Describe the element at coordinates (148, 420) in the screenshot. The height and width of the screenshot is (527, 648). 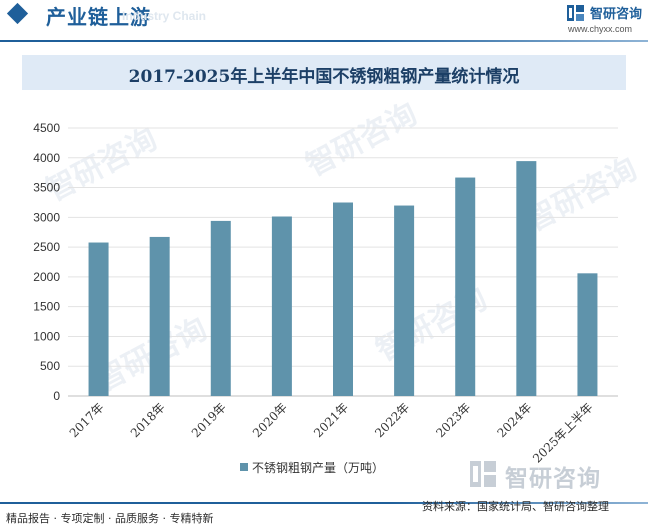
I see `x-tick-label: 2018年` at that location.